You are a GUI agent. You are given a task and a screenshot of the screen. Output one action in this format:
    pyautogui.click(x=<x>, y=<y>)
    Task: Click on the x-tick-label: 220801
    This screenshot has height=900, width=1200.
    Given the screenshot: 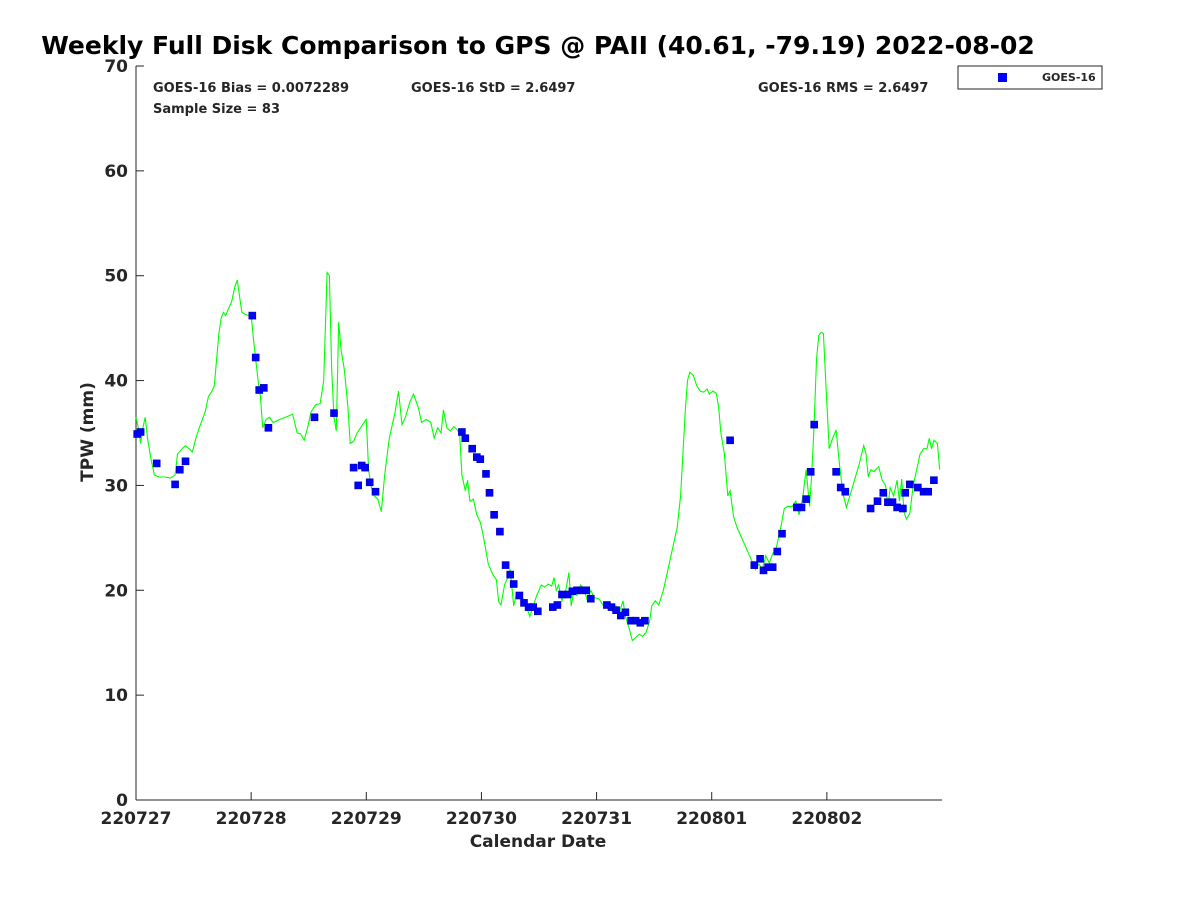 What is the action you would take?
    pyautogui.click(x=711, y=819)
    